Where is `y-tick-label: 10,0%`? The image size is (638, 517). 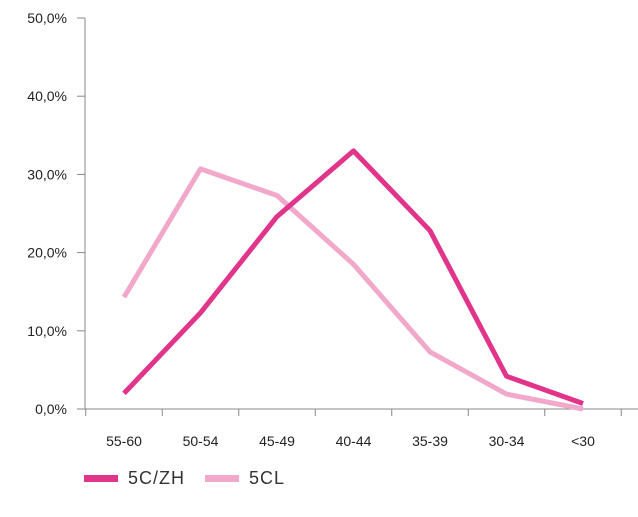 y-tick-label: 10,0% is located at coordinates (47, 331).